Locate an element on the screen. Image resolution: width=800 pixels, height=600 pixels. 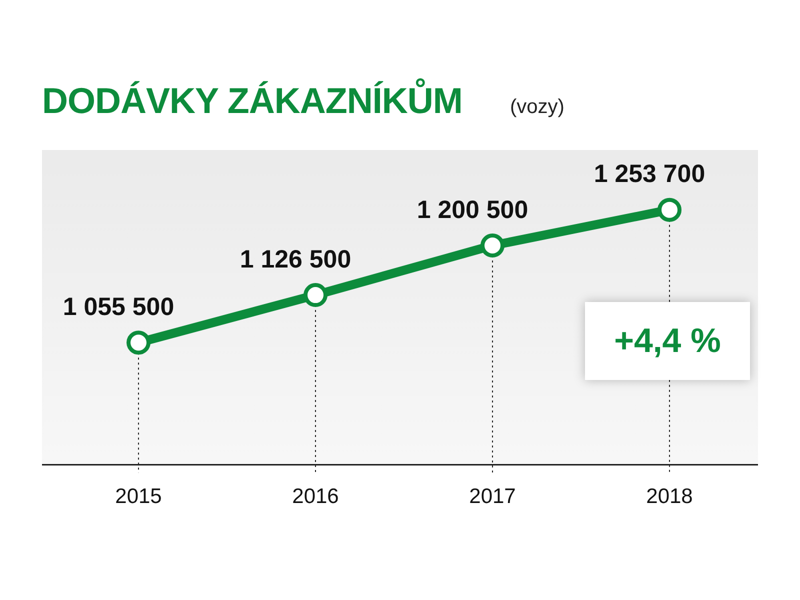
chart-title: DODÁVKY ZÁKAZNÍKŮM is located at coordinates (252, 101).